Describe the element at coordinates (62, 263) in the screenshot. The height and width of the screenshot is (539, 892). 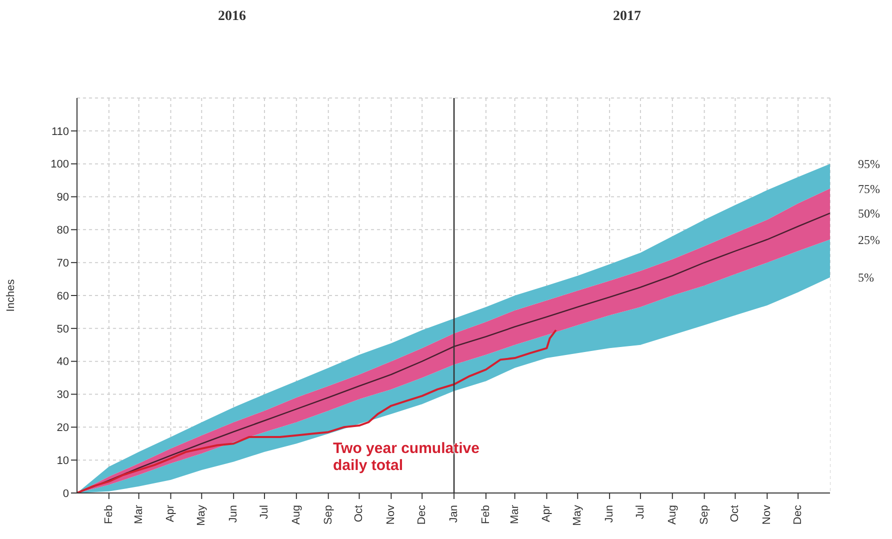
I see `y-tick-label: 70` at that location.